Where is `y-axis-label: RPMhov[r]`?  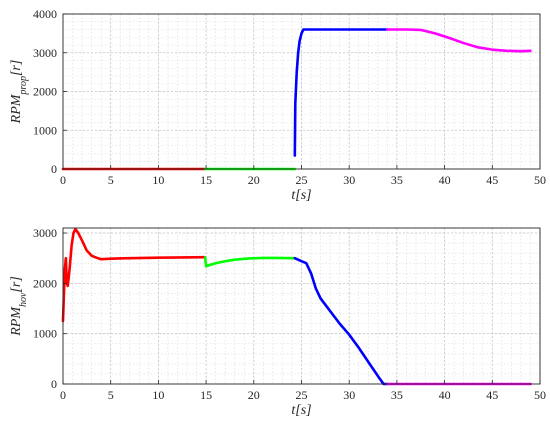
y-axis-label: RPMhov[r] is located at coordinates (19, 306).